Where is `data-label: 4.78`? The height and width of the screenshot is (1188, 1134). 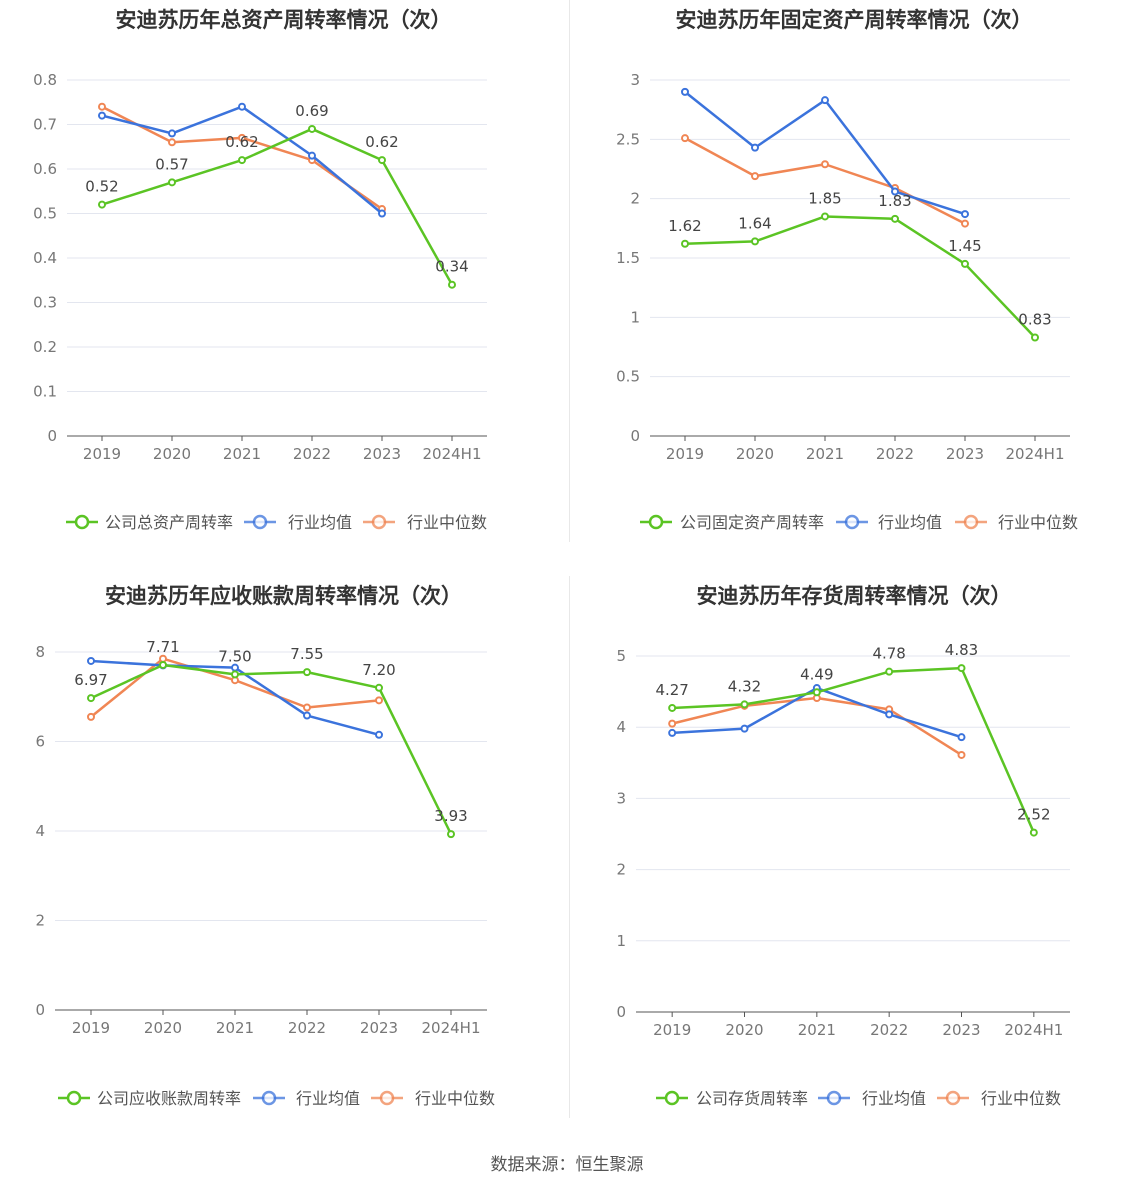 data-label: 4.78 is located at coordinates (888, 654).